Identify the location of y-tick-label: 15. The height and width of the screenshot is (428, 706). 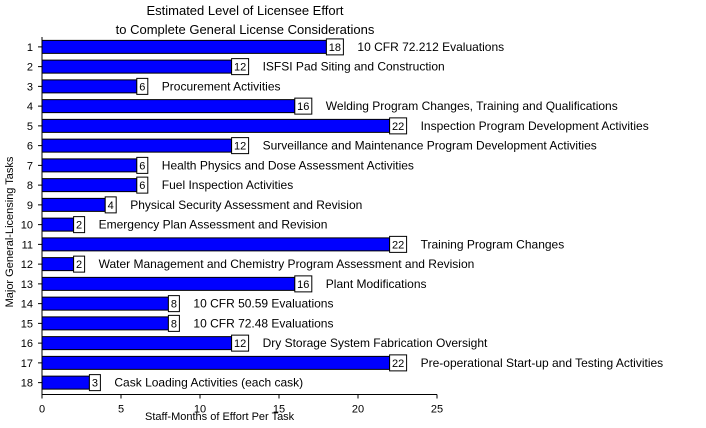
(27, 324).